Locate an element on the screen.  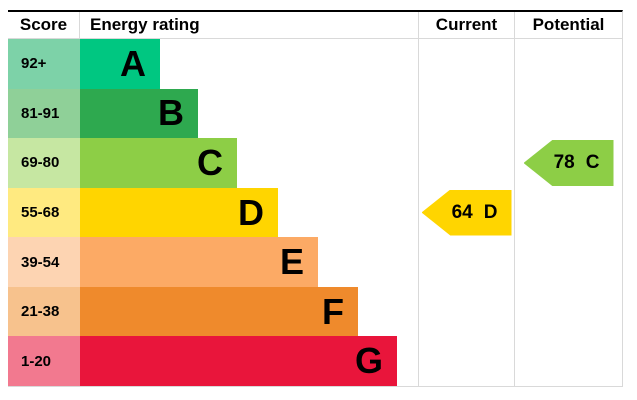
band-bar: G is located at coordinates (238, 361).